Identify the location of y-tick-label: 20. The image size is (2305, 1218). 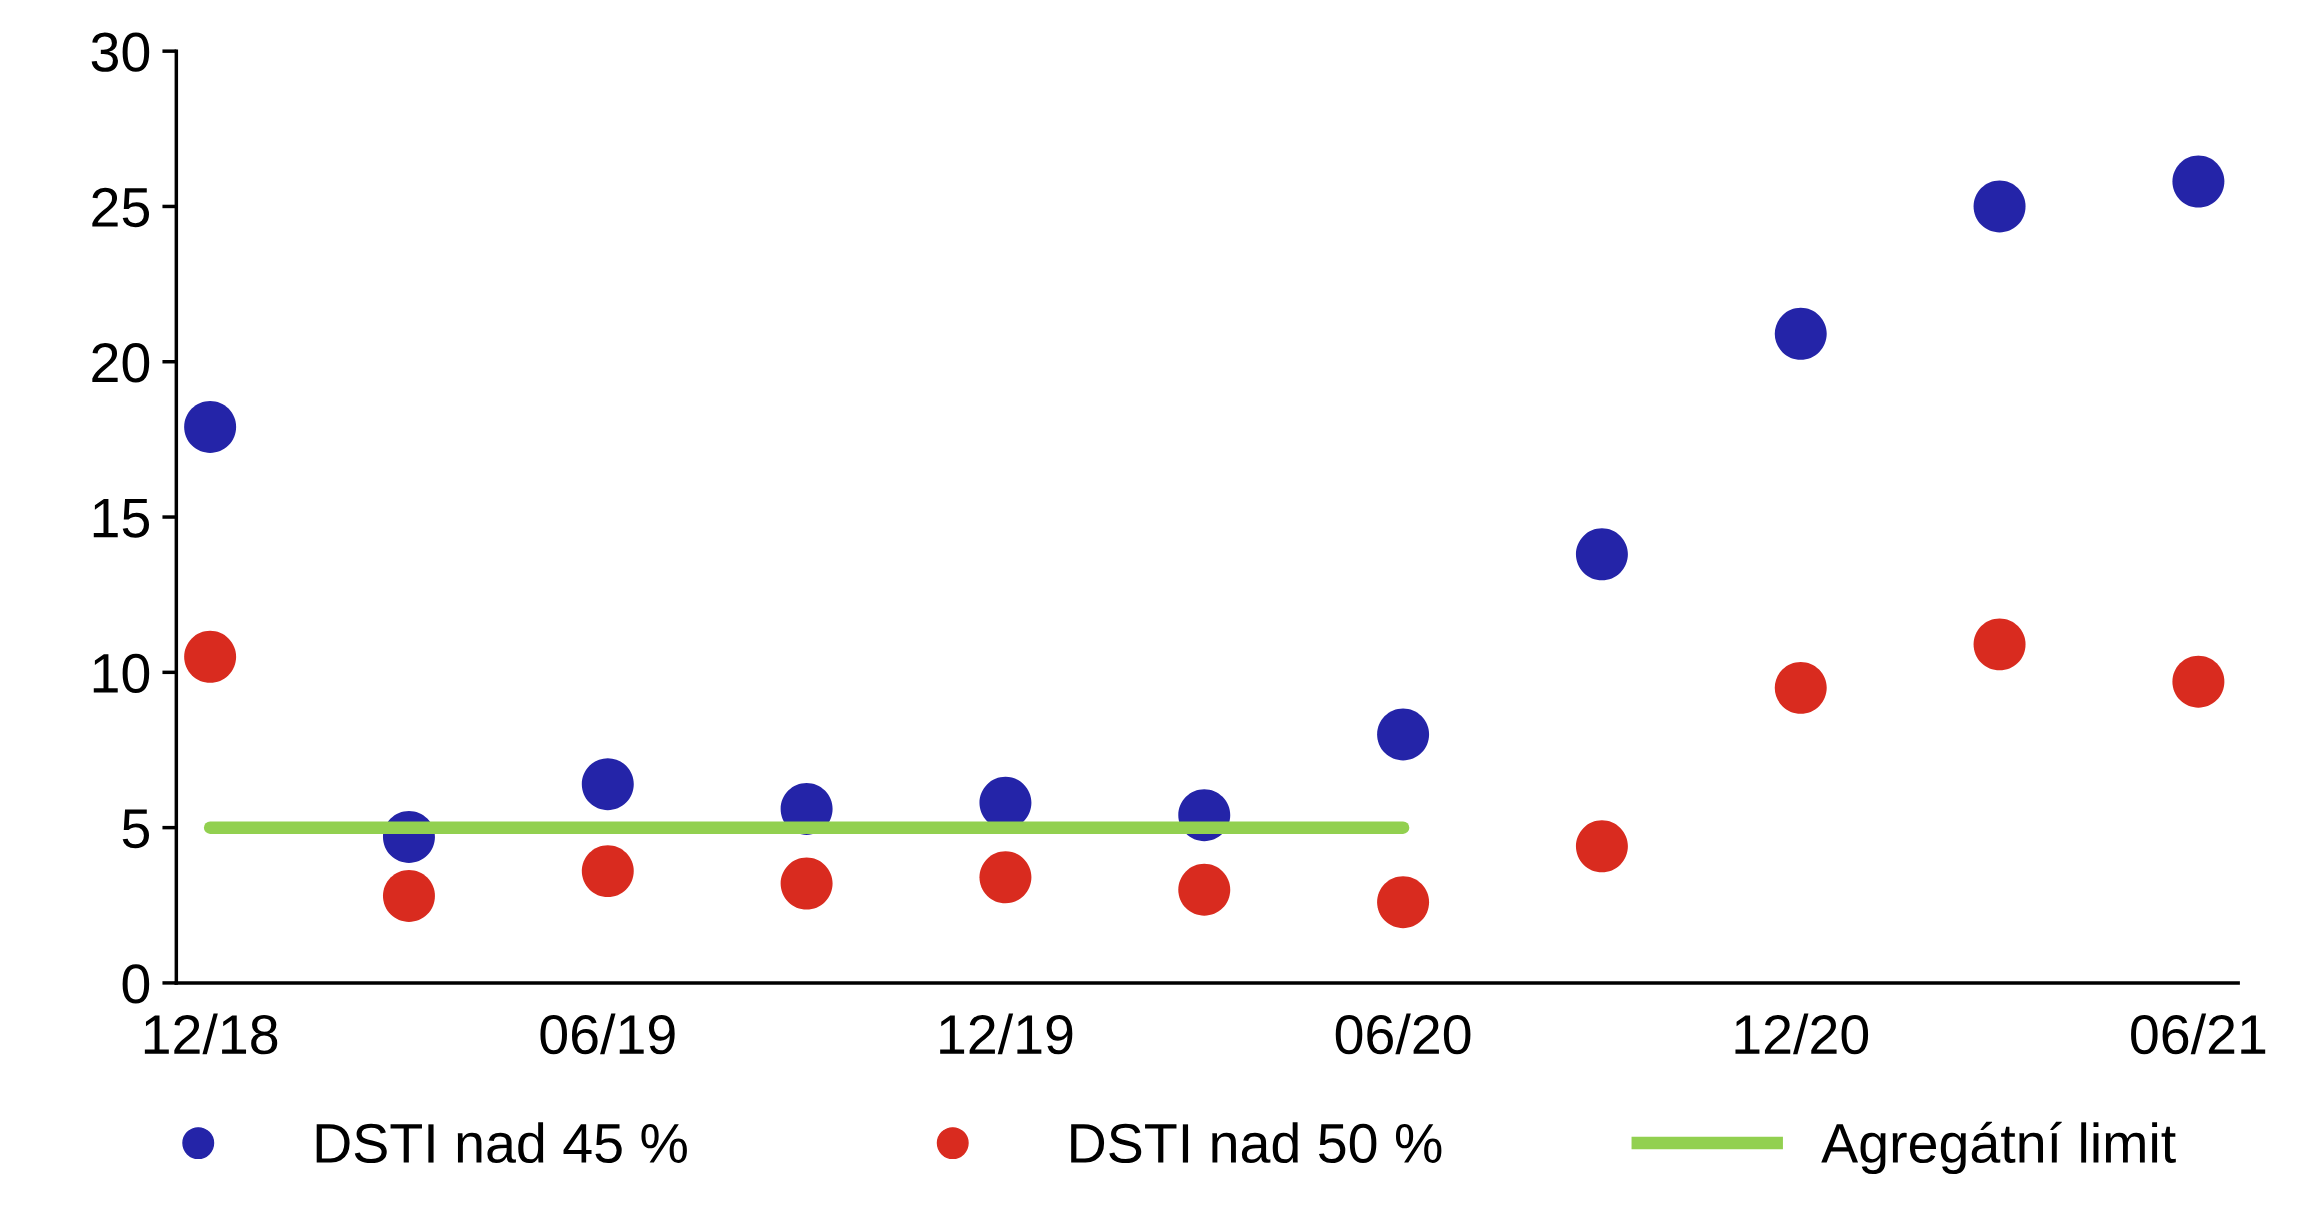
(121, 363).